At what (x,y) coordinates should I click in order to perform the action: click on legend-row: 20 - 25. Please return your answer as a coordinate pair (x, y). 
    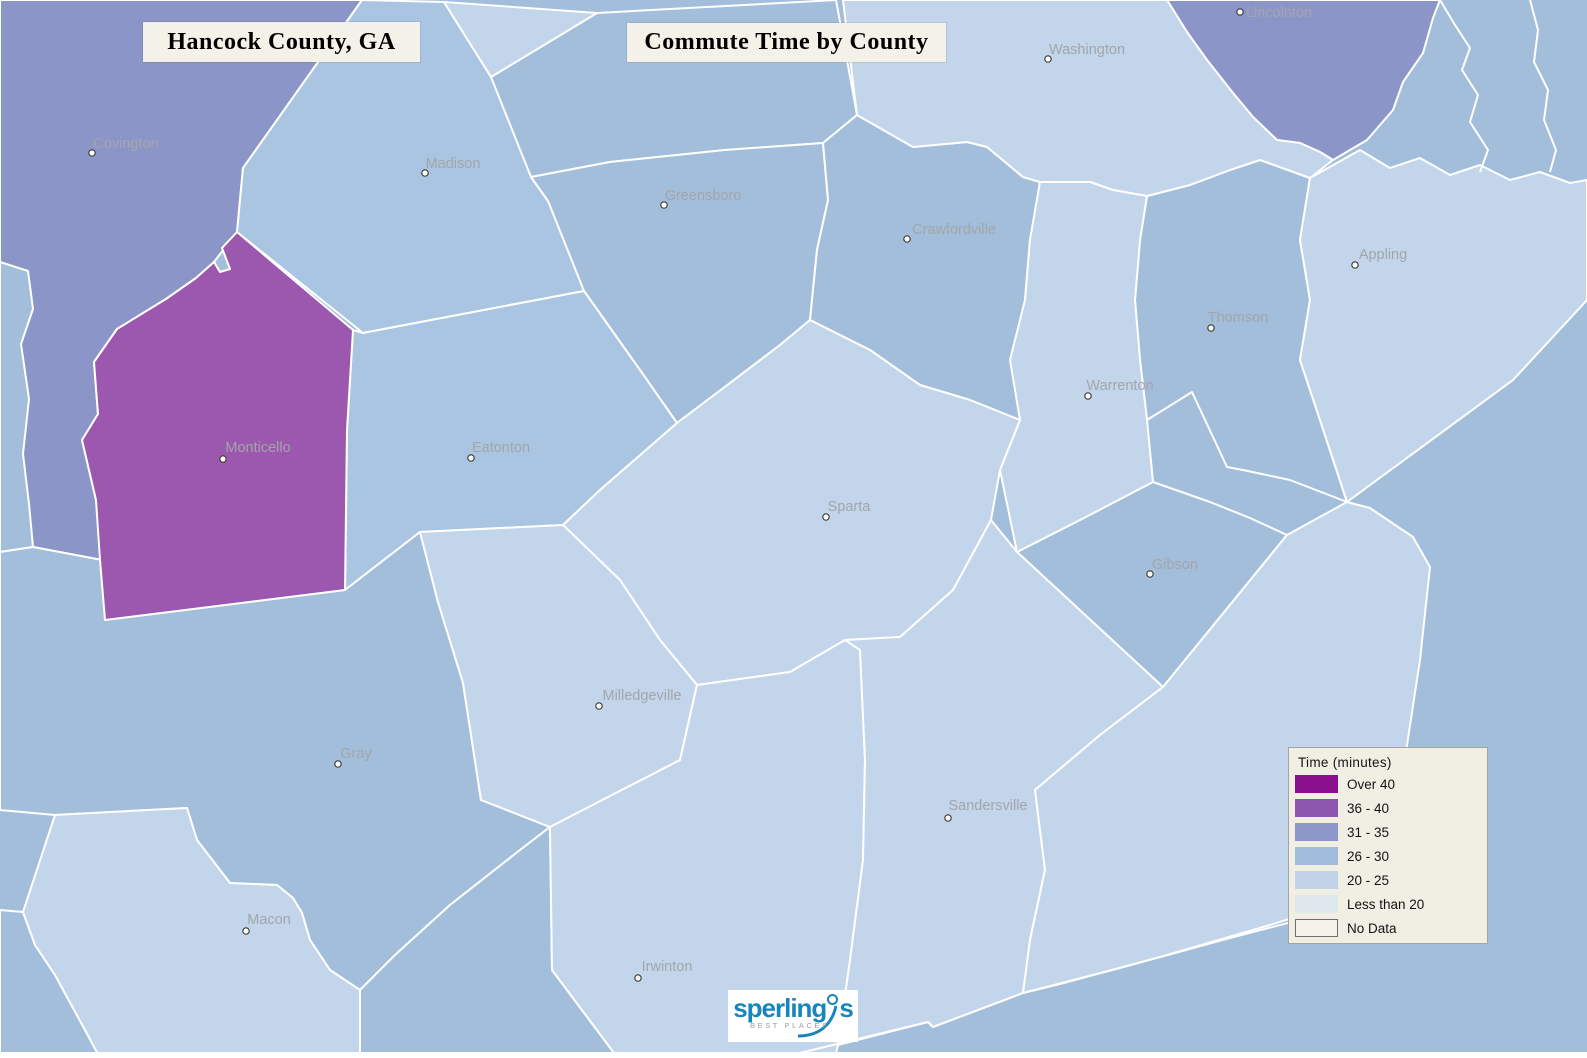
    Looking at the image, I should click on (1388, 880).